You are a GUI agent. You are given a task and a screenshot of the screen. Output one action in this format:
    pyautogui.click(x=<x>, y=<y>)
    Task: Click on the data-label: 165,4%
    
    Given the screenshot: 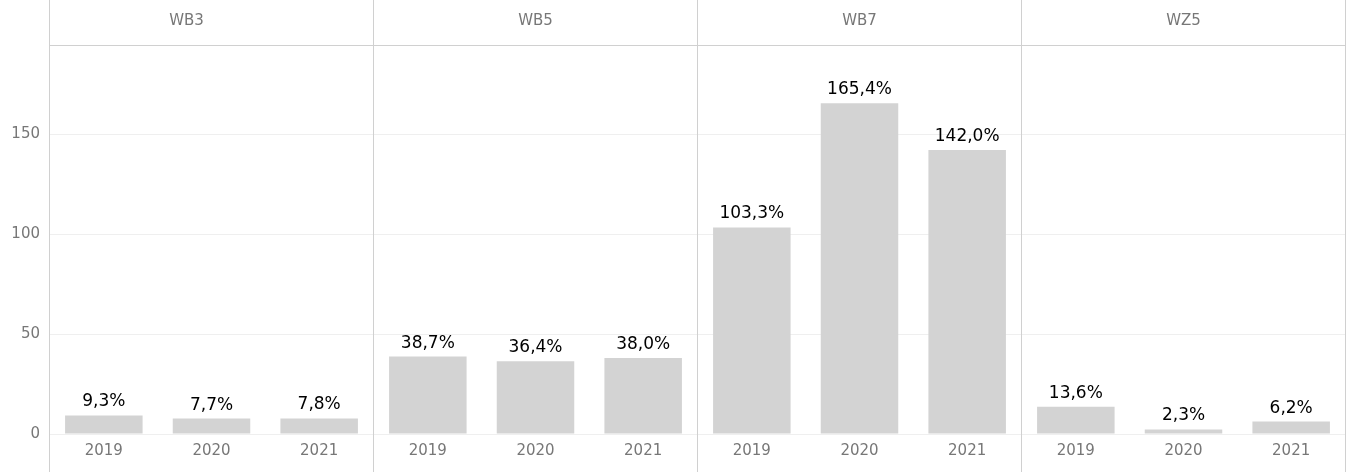 What is the action you would take?
    pyautogui.click(x=859, y=88)
    